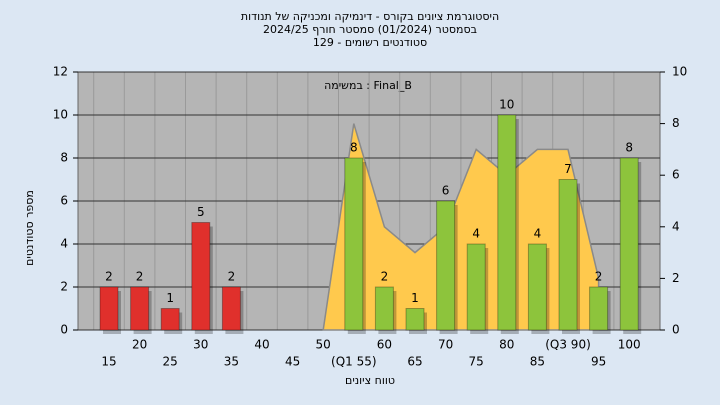 The width and height of the screenshot is (720, 405). What do you see at coordinates (629, 345) in the screenshot?
I see `x-tick-label: 100` at bounding box center [629, 345].